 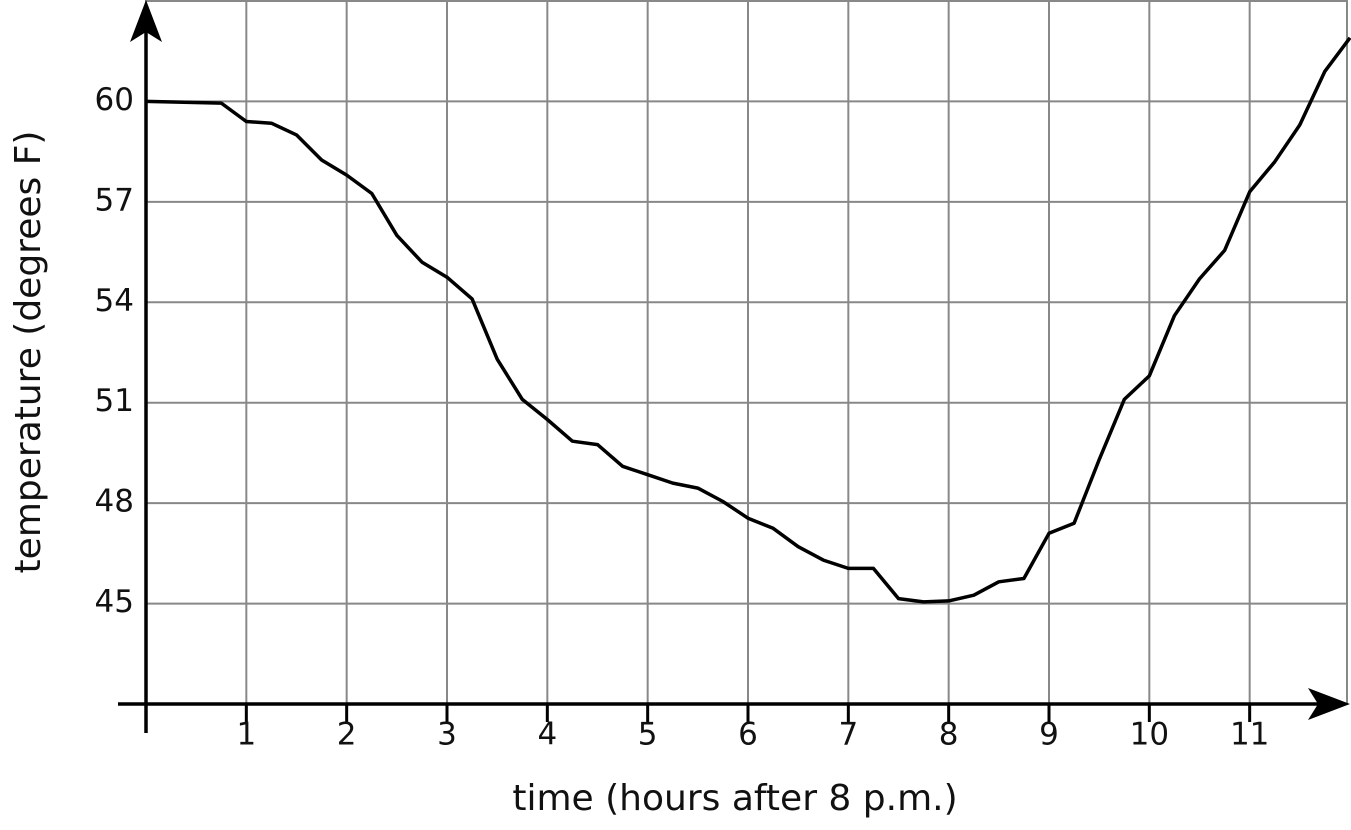 What do you see at coordinates (1149, 735) in the screenshot?
I see `x-tick-label: 10` at bounding box center [1149, 735].